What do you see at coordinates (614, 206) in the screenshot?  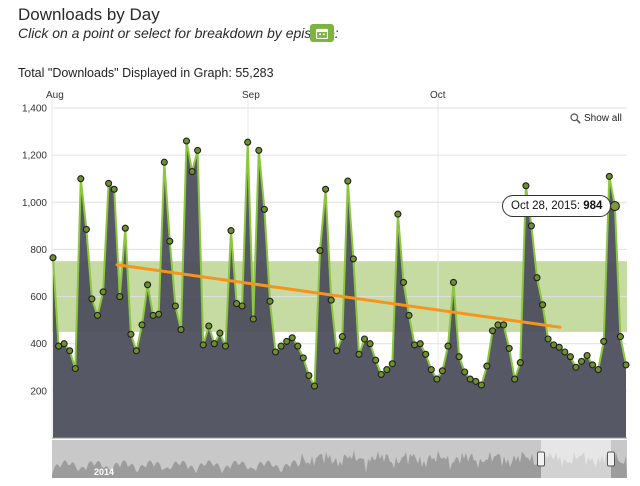 I see `highlighted-point` at bounding box center [614, 206].